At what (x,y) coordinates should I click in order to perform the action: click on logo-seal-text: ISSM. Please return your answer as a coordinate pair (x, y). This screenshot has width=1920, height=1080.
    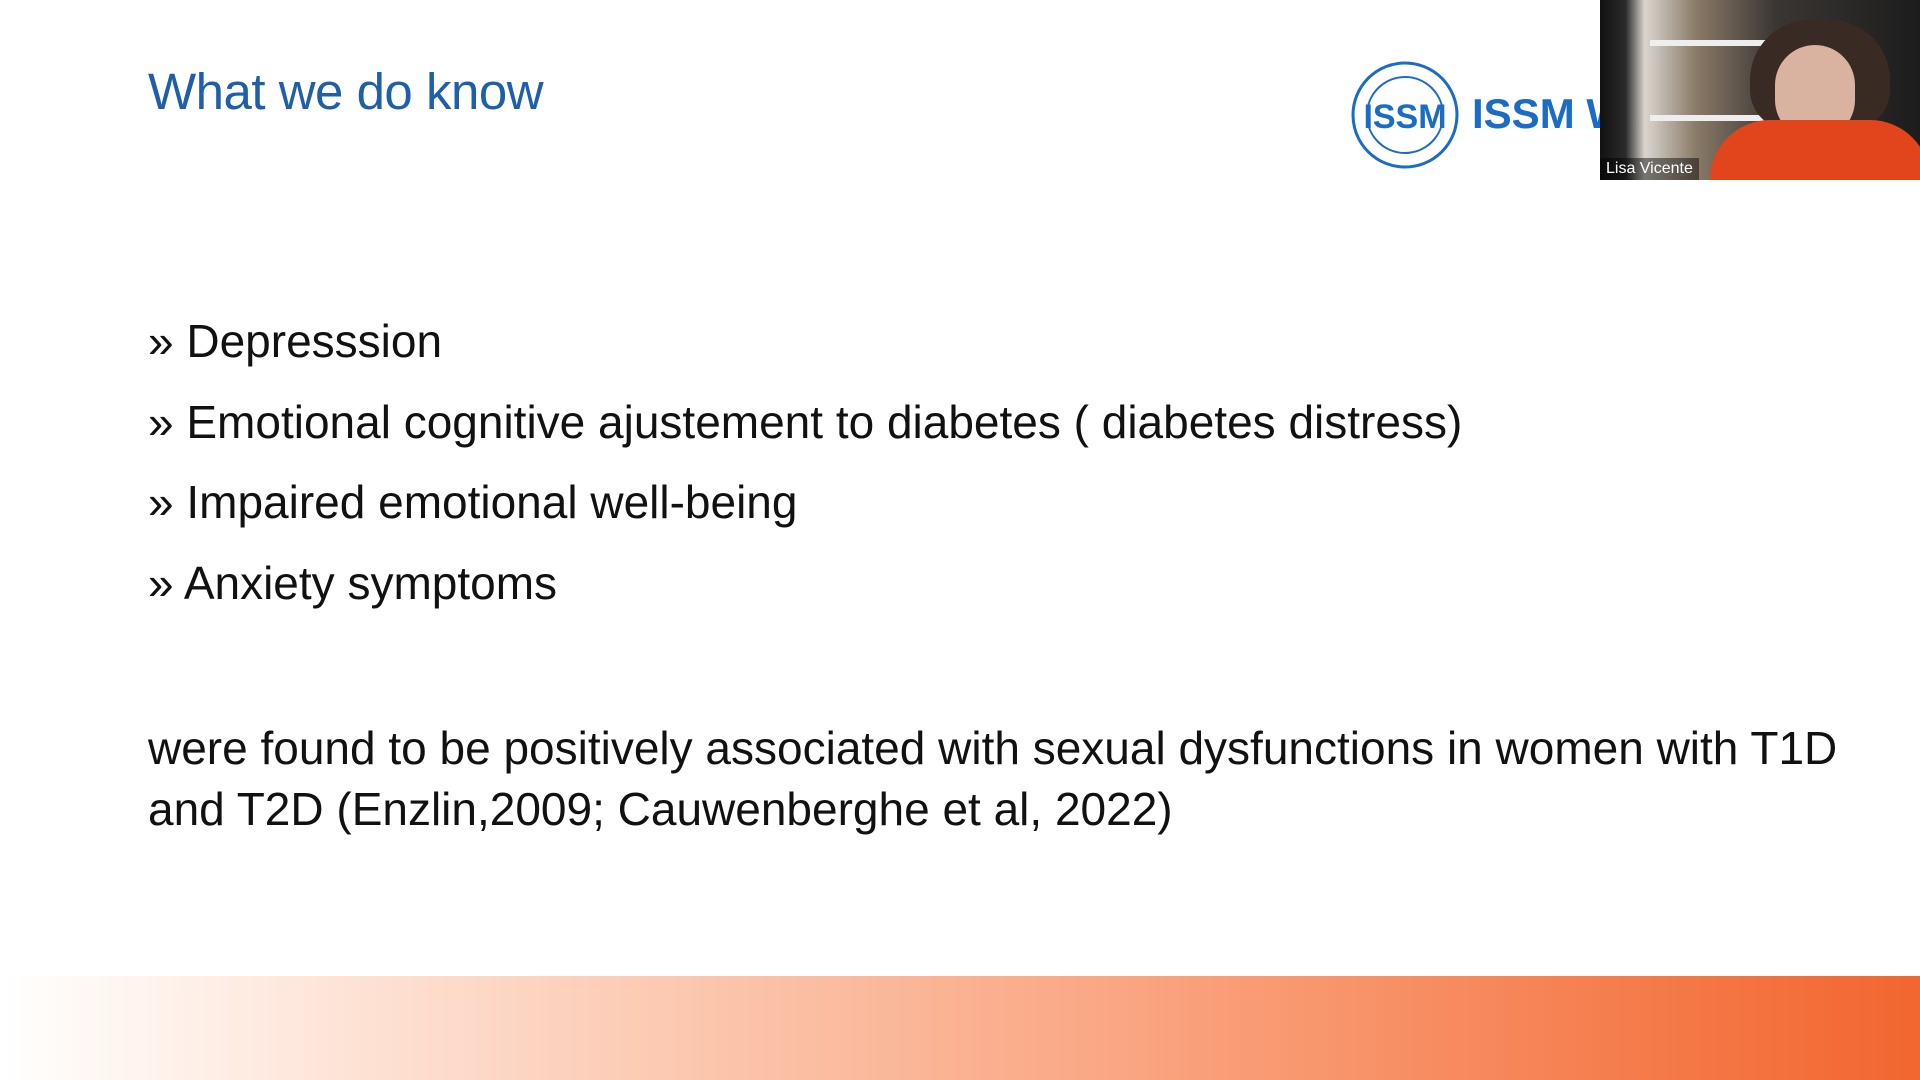
    Looking at the image, I should click on (1404, 117).